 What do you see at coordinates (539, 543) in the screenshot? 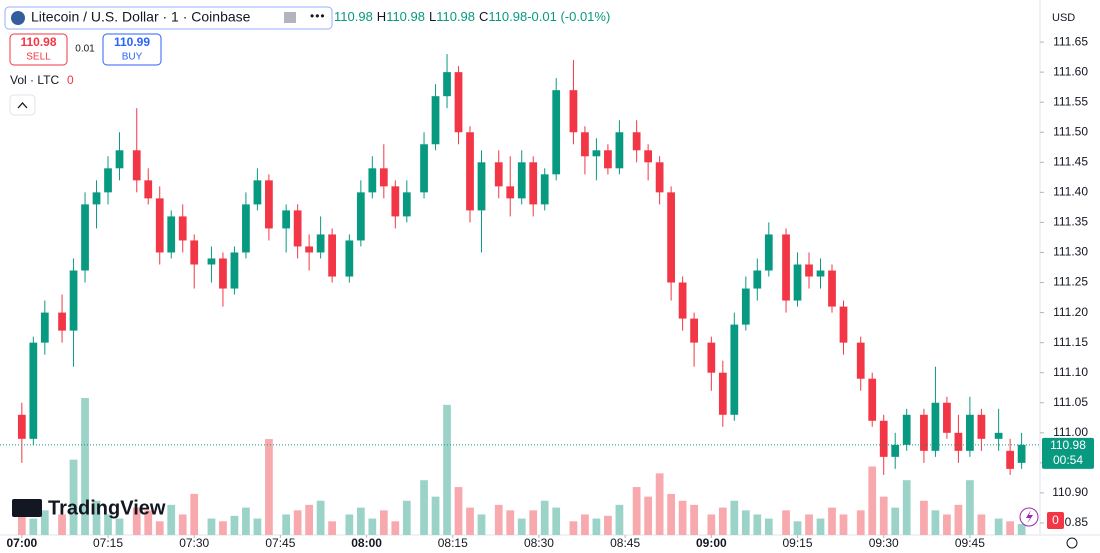
I see `x-tick-label: 08:30` at bounding box center [539, 543].